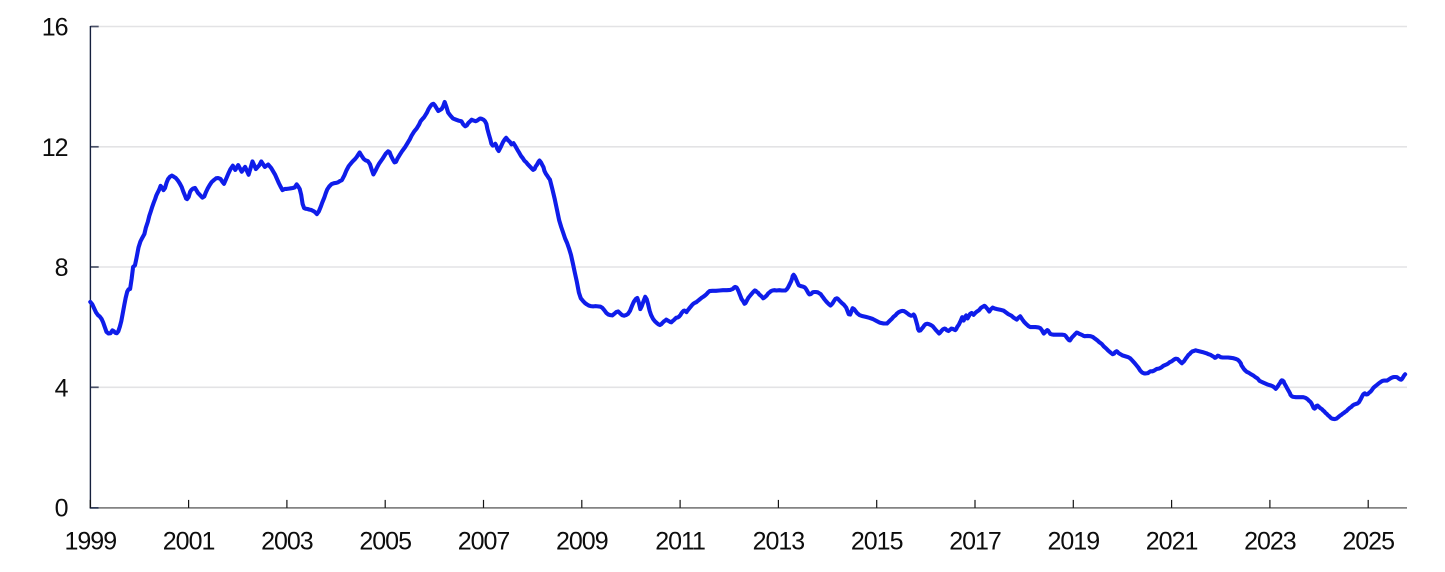 Image resolution: width=1445 pixels, height=572 pixels. What do you see at coordinates (385, 542) in the screenshot?
I see `svg-text: 2005` at bounding box center [385, 542].